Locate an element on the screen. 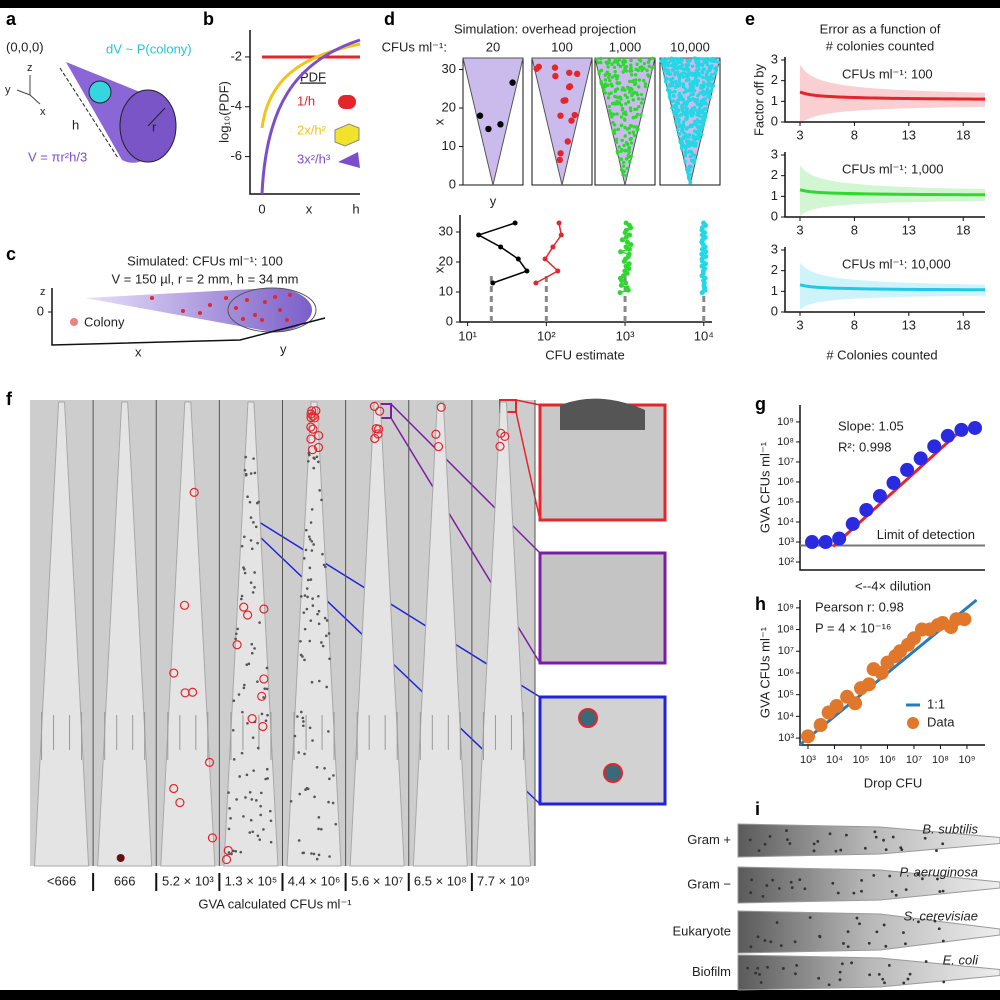 The image size is (1000, 1000). annotation: P = 4 × 10⁻¹⁶ is located at coordinates (853, 627).